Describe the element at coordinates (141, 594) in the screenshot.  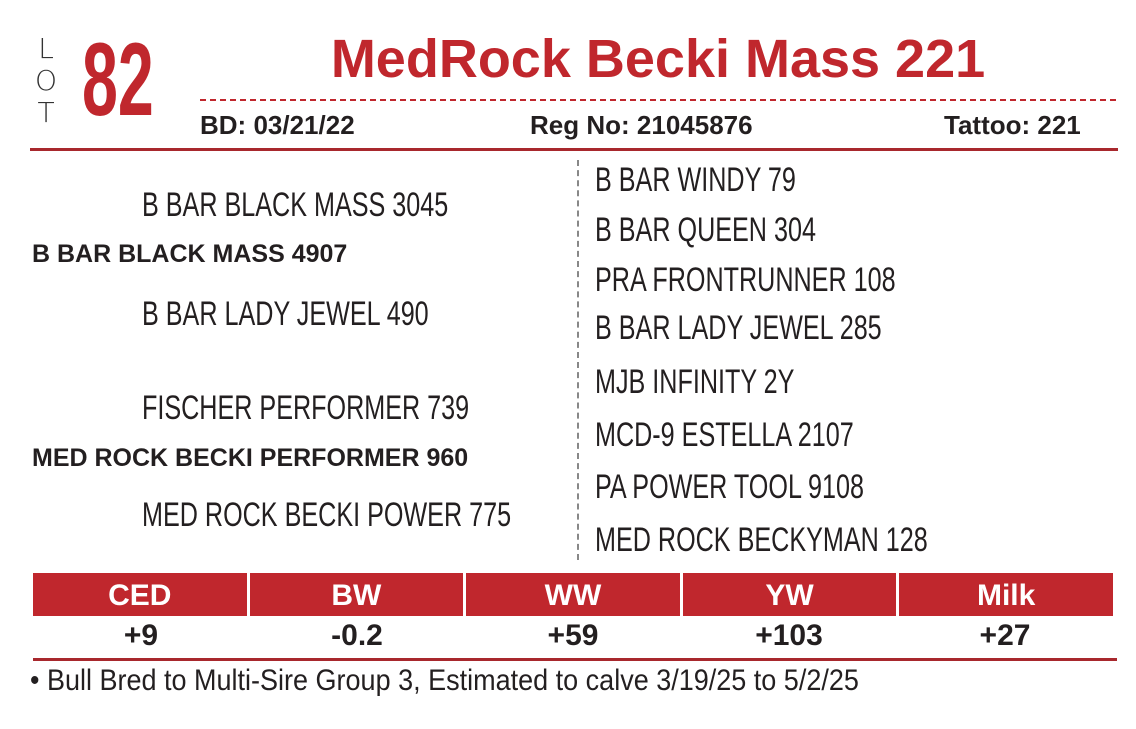
I see `epd-header: CED` at that location.